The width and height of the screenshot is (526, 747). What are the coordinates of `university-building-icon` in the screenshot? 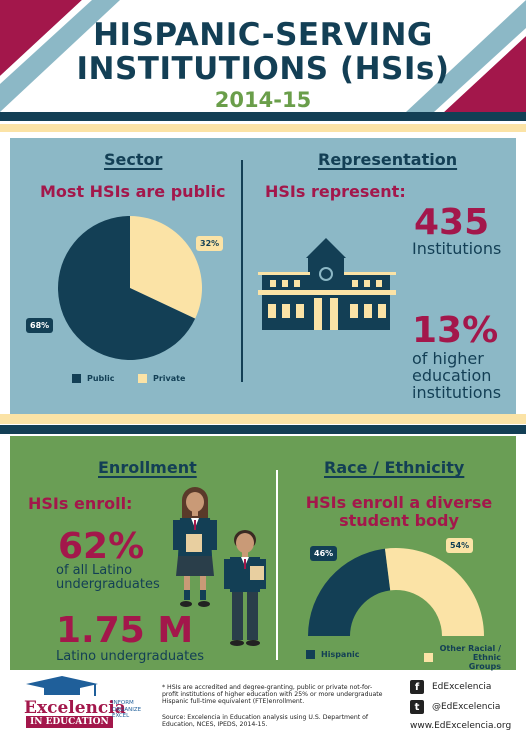 It's located at (327, 284).